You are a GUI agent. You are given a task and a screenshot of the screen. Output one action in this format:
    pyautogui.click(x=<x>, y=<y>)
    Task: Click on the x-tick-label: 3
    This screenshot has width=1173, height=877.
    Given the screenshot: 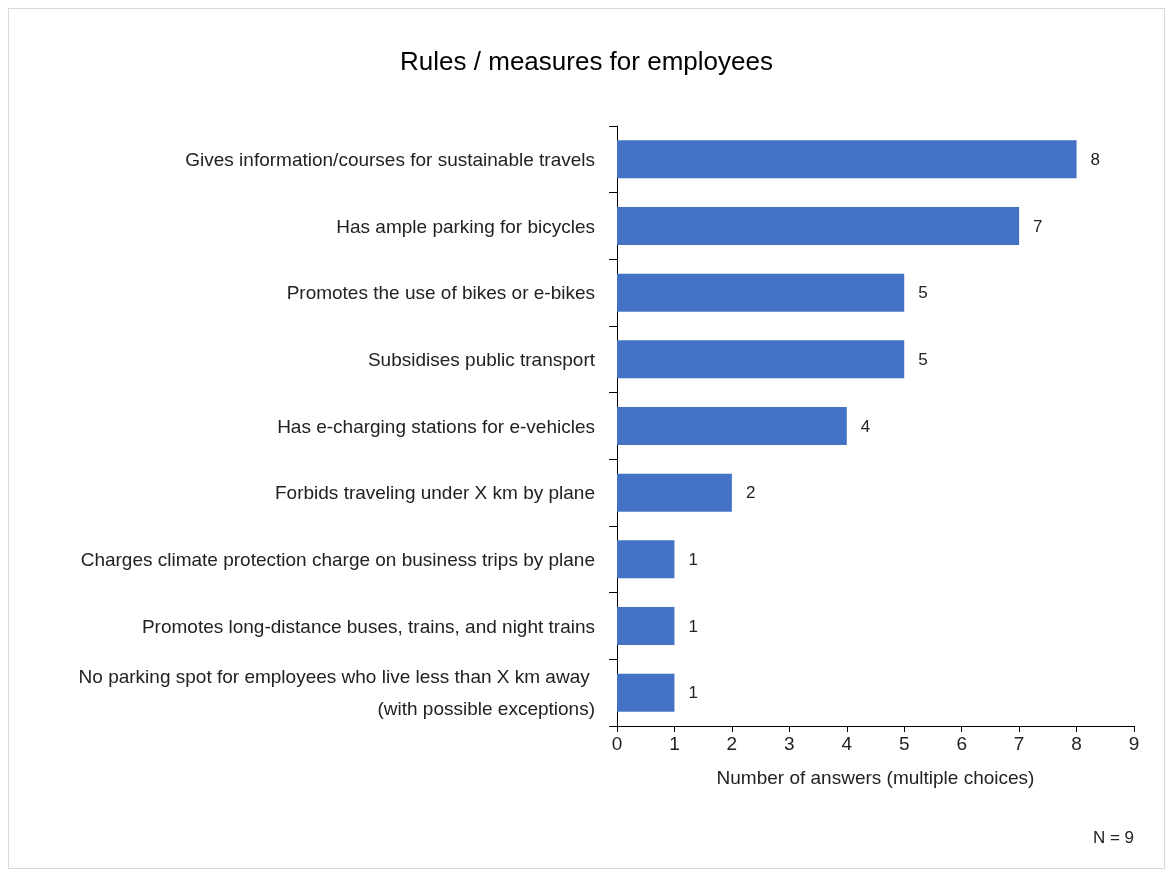 What is the action you would take?
    pyautogui.click(x=789, y=743)
    